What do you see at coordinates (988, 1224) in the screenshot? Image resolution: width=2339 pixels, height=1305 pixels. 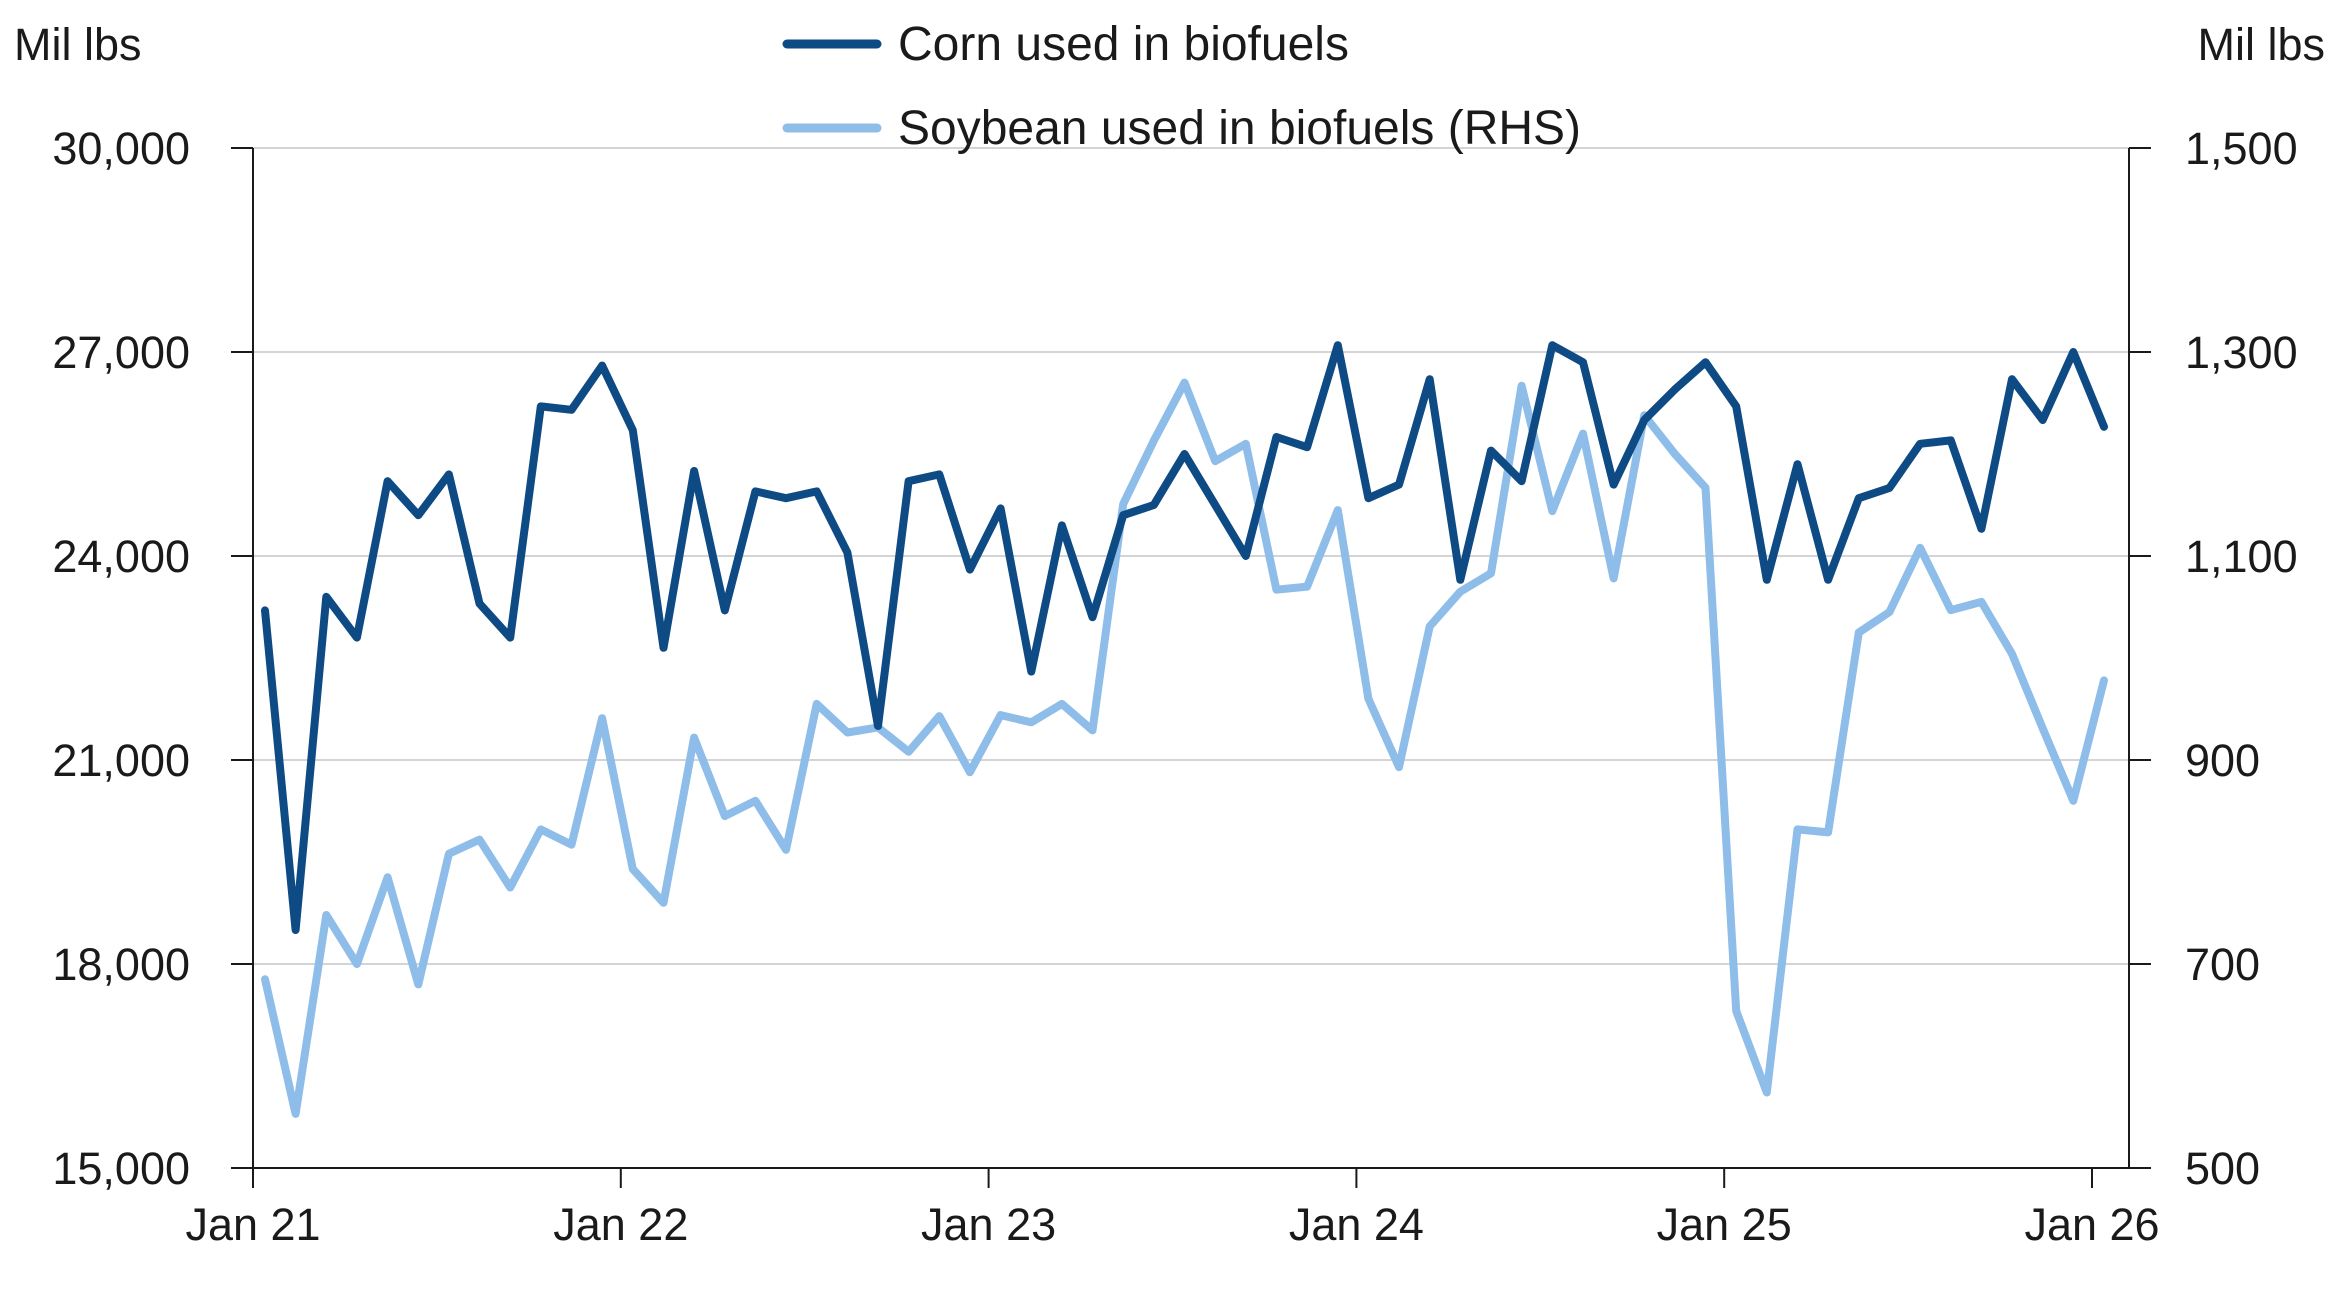 I see `x-axis-tick-label: Jan 23` at bounding box center [988, 1224].